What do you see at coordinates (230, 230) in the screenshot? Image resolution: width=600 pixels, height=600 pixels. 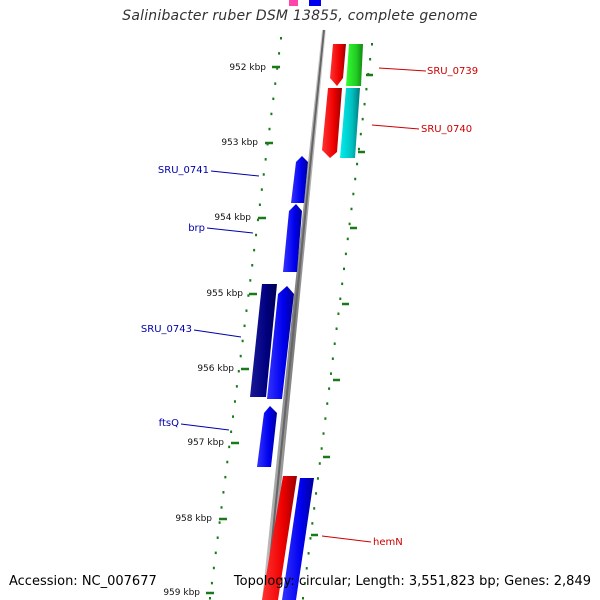 I see `leader-brp` at bounding box center [230, 230].